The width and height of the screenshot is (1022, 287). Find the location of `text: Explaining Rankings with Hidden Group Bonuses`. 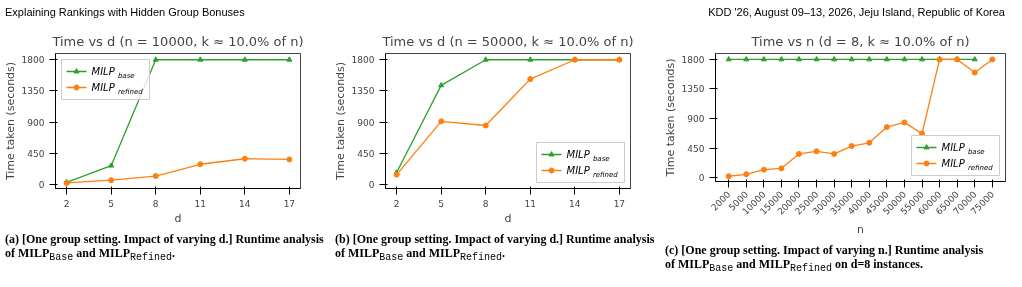

text: Explaining Rankings with Hidden Group Bonuses is located at coordinates (125, 12).